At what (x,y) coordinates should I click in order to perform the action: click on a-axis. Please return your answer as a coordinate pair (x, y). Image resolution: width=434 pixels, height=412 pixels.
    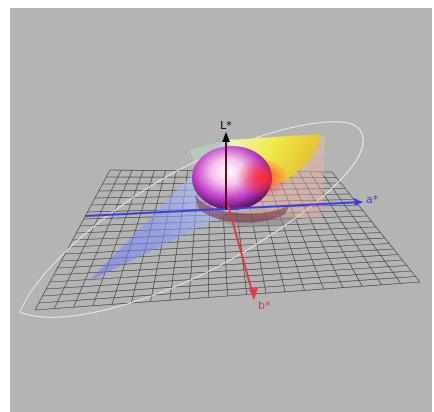
    Looking at the image, I should click on (223, 209).